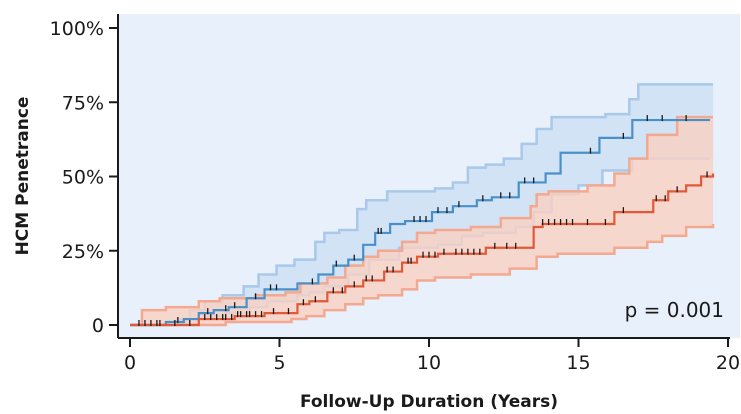  Describe the element at coordinates (674, 310) in the screenshot. I see `p-value-annotation: p = 0.001` at that location.